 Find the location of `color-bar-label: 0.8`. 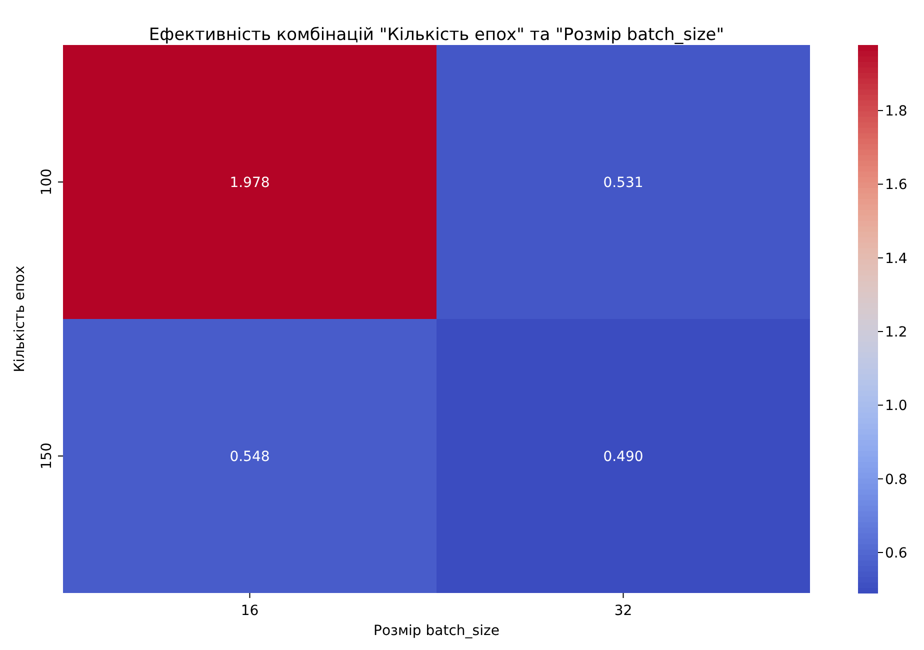

color-bar-label: 0.8 is located at coordinates (896, 480).